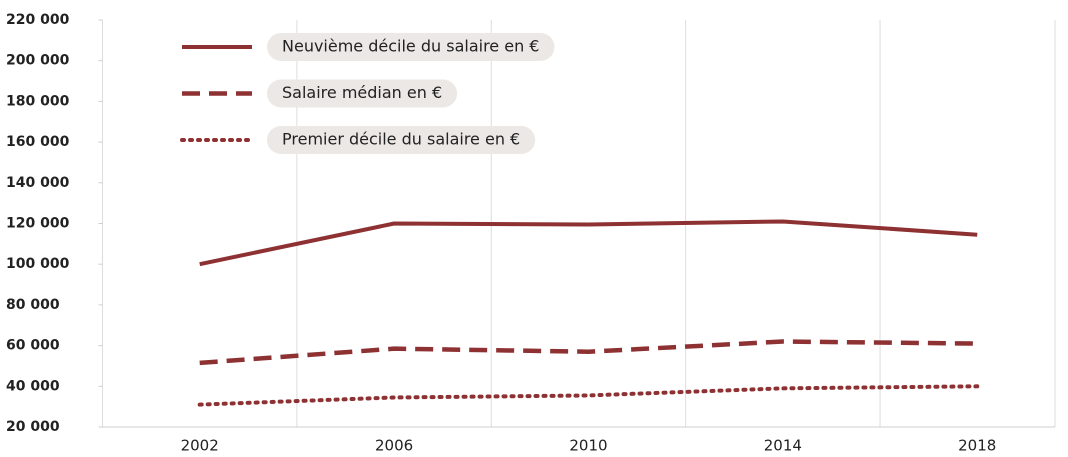 Image resolution: width=1068 pixels, height=457 pixels. What do you see at coordinates (38, 101) in the screenshot?
I see `y-tick-label: 180 000` at bounding box center [38, 101].